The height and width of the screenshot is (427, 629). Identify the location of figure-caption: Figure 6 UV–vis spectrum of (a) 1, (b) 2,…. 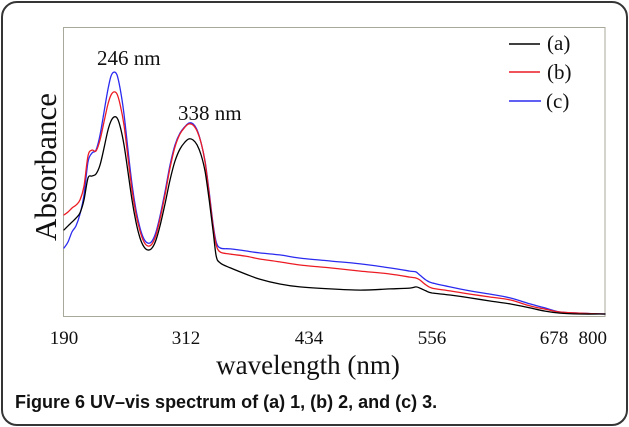
(226, 402).